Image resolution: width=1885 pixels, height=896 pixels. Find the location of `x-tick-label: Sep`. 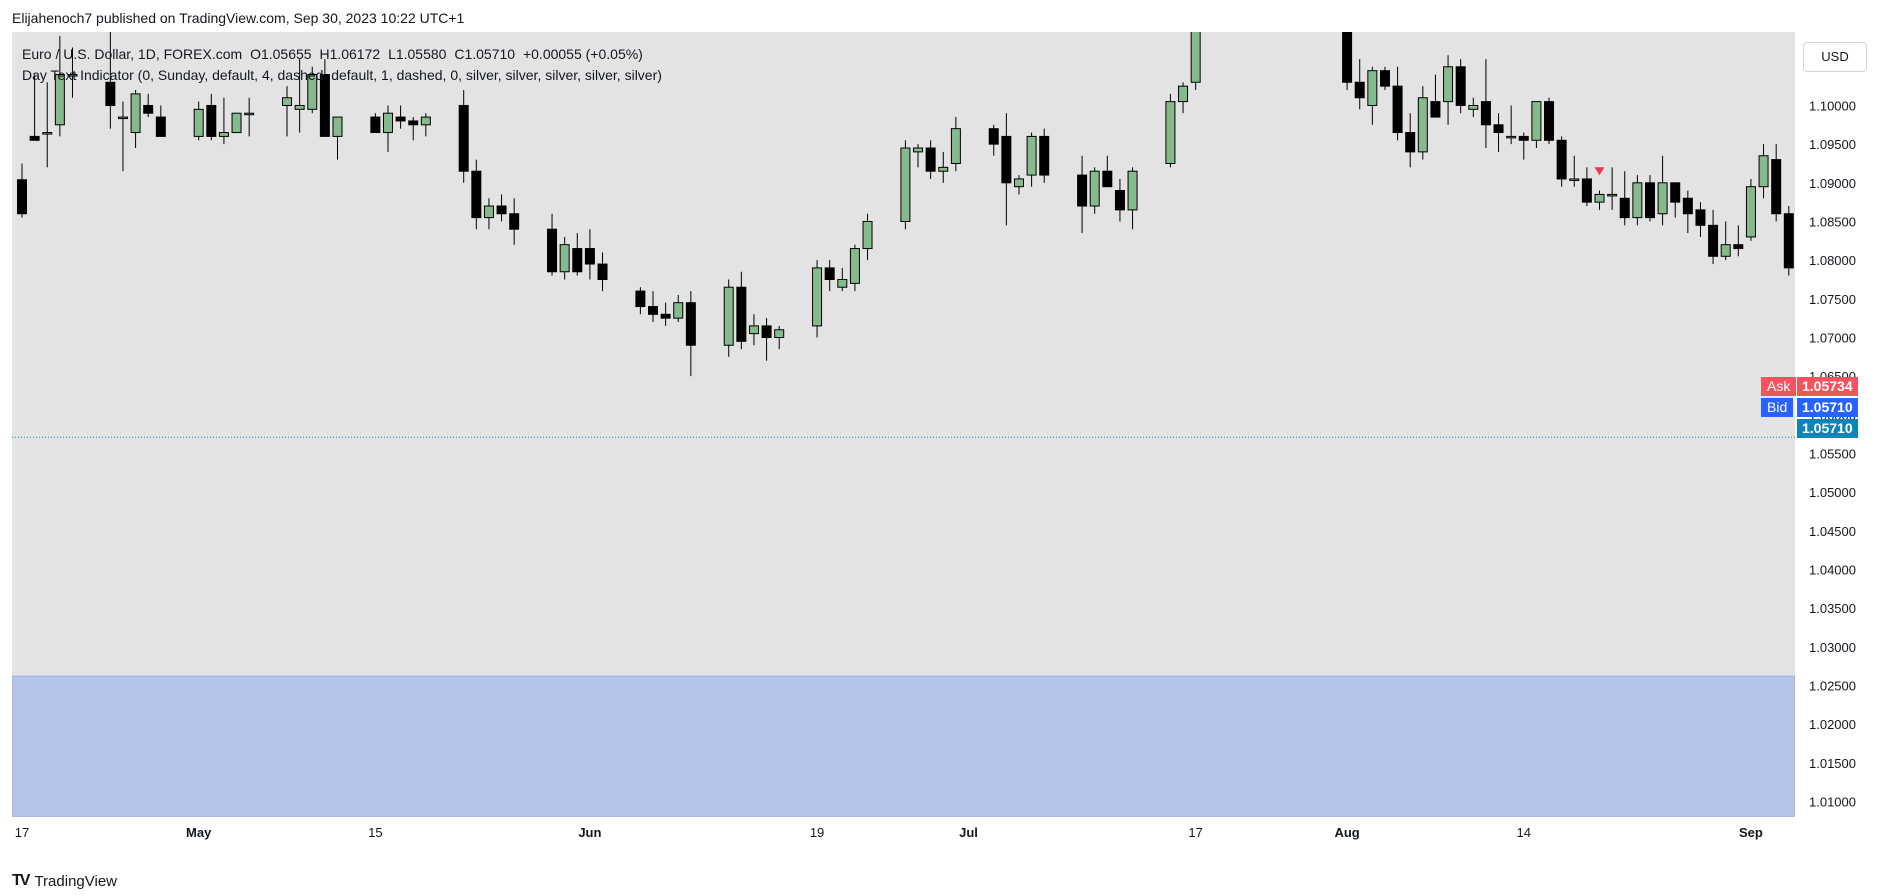

x-tick-label: Sep is located at coordinates (1751, 832).